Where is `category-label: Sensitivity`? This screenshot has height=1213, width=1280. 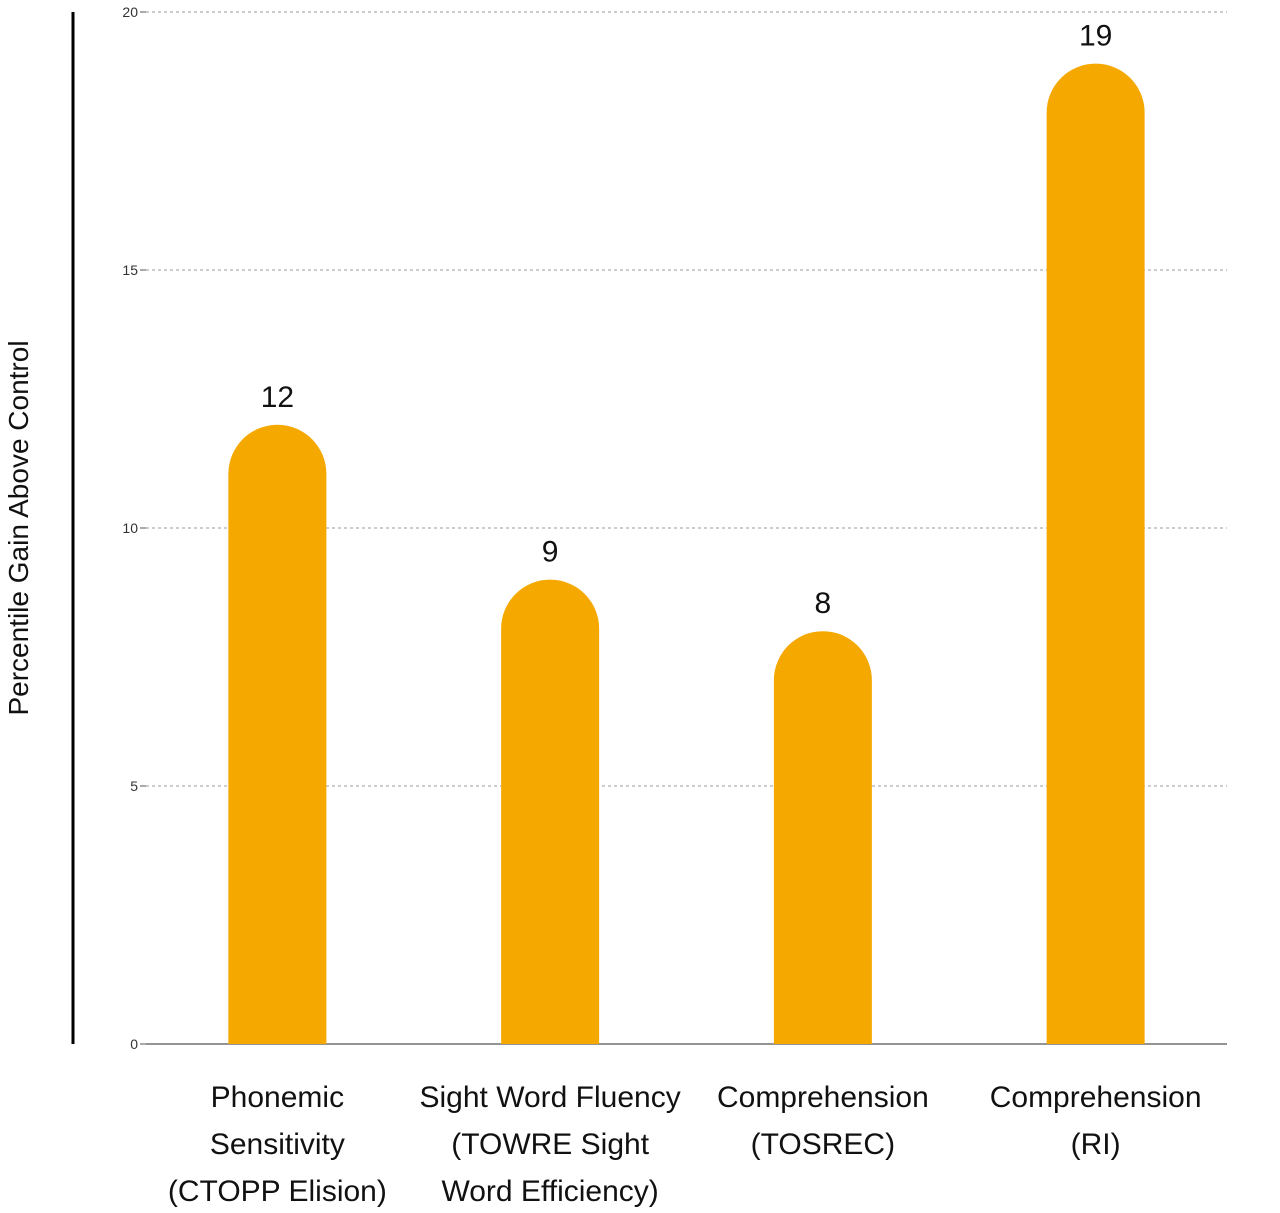 category-label: Sensitivity is located at coordinates (277, 1144).